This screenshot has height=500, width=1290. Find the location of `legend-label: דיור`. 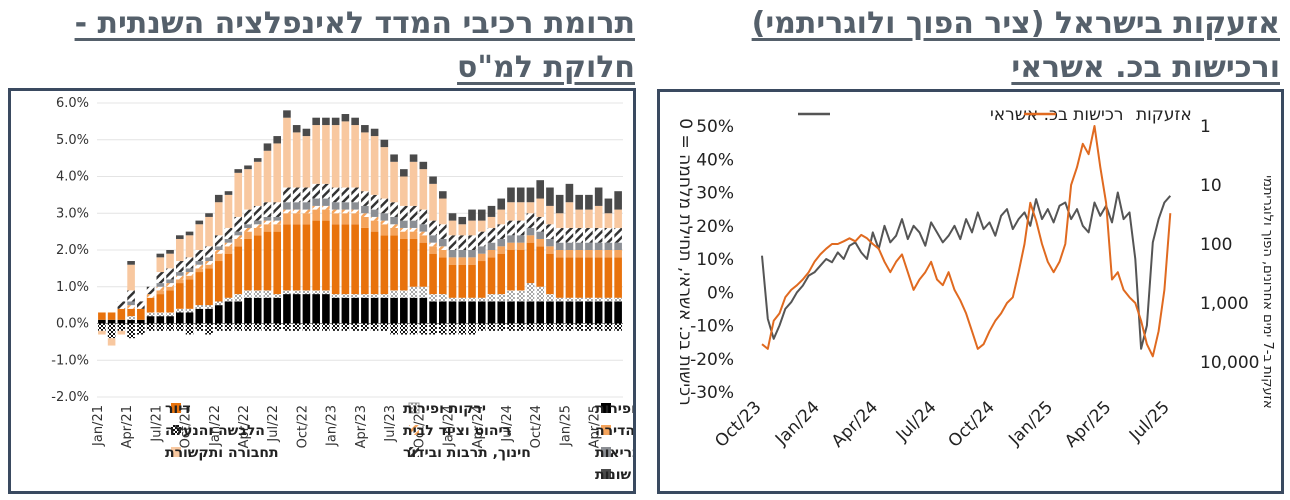

legend-label: דיור is located at coordinates (178, 409).